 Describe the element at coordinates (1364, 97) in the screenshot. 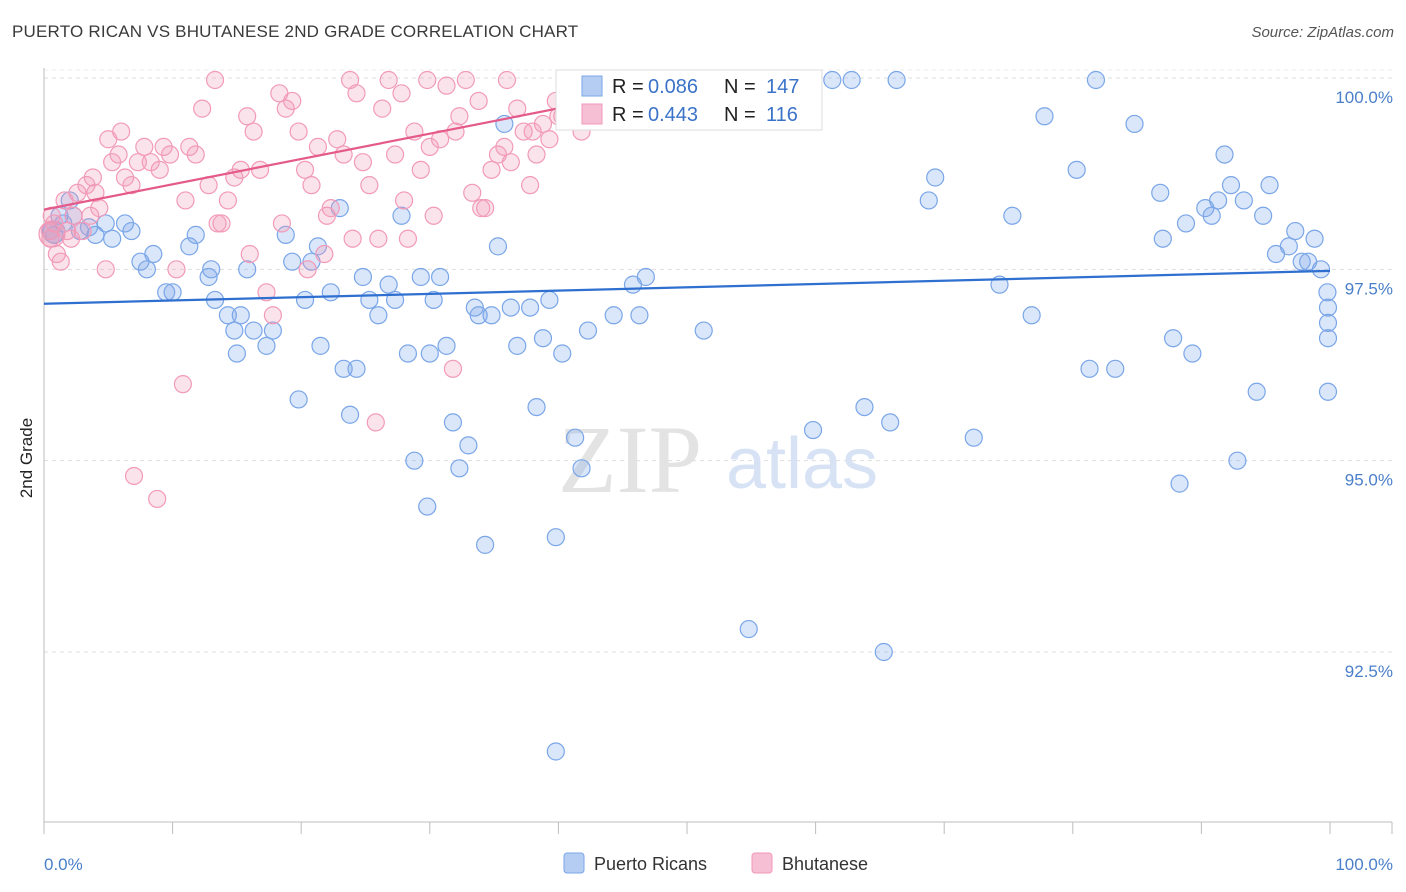

I see `y-tick-label: 100.0%` at that location.